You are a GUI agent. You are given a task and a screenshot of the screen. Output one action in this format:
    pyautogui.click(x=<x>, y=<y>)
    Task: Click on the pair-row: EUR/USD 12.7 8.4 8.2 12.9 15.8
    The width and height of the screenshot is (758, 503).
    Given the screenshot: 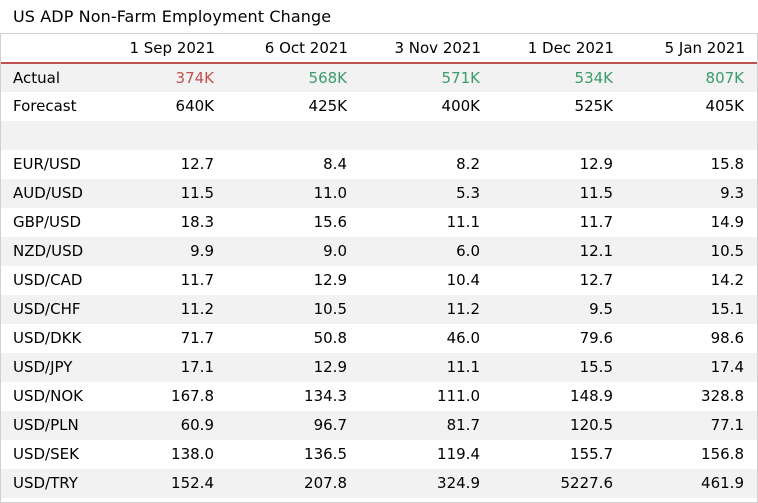 What is the action you would take?
    pyautogui.click(x=379, y=164)
    